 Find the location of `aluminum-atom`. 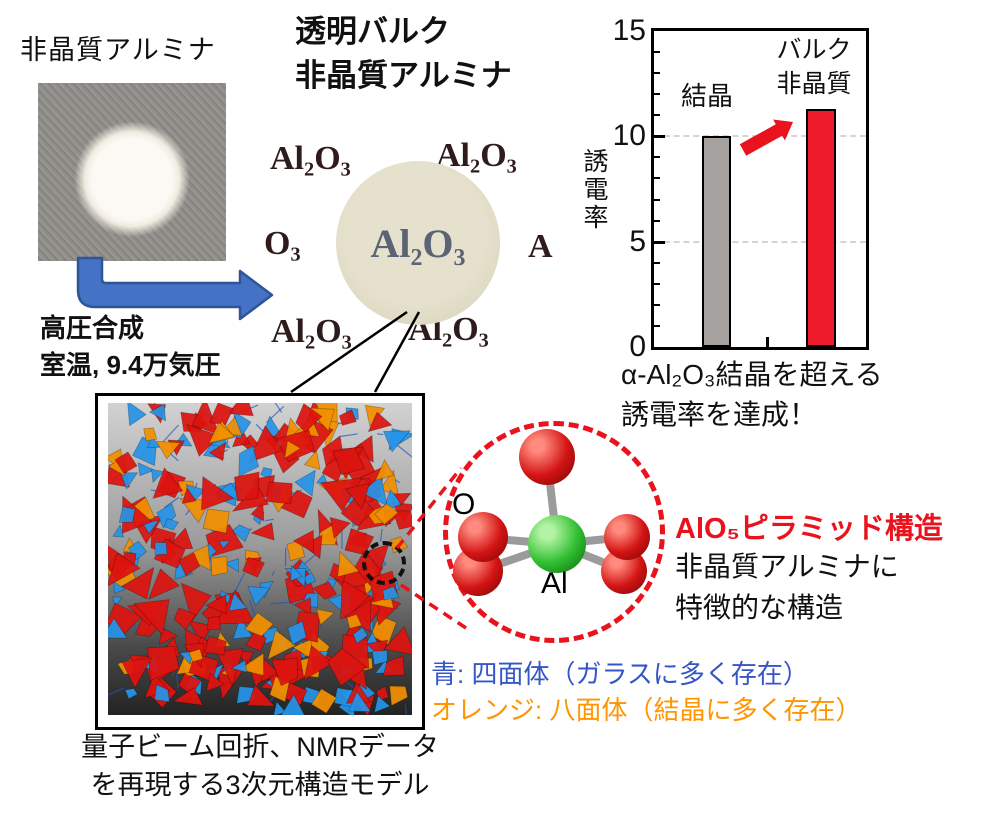

aluminum-atom is located at coordinates (557, 544).